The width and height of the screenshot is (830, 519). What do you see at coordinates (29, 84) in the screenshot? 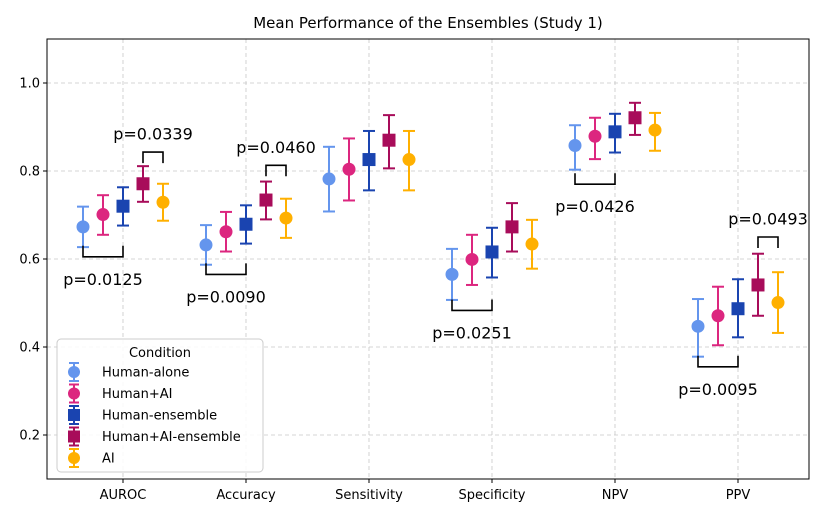
I see `y-tick-label: 1.0` at bounding box center [29, 84].